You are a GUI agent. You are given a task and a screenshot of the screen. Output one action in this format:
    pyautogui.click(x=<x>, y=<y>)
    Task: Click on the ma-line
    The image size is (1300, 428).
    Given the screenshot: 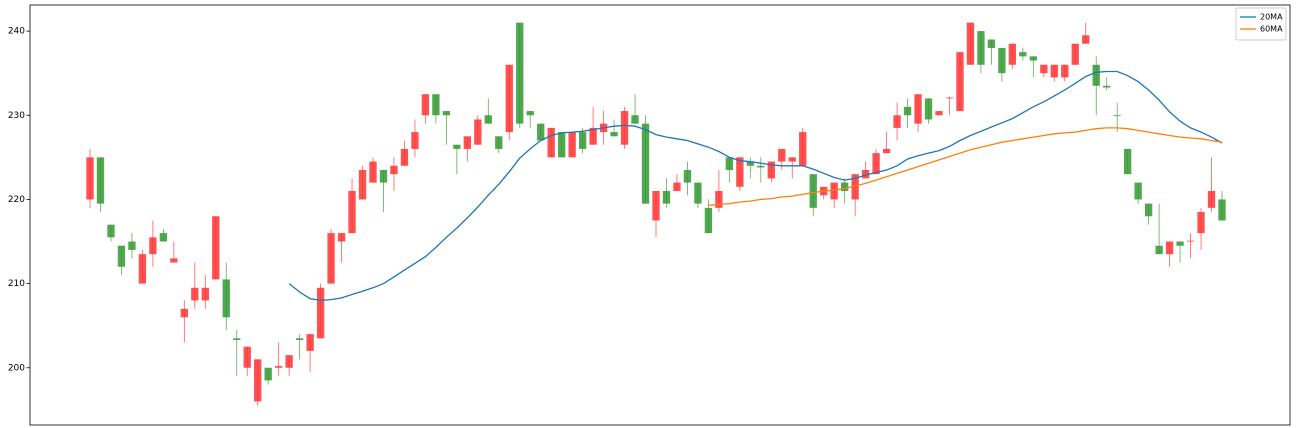 What is the action you would take?
    pyautogui.click(x=965, y=166)
    